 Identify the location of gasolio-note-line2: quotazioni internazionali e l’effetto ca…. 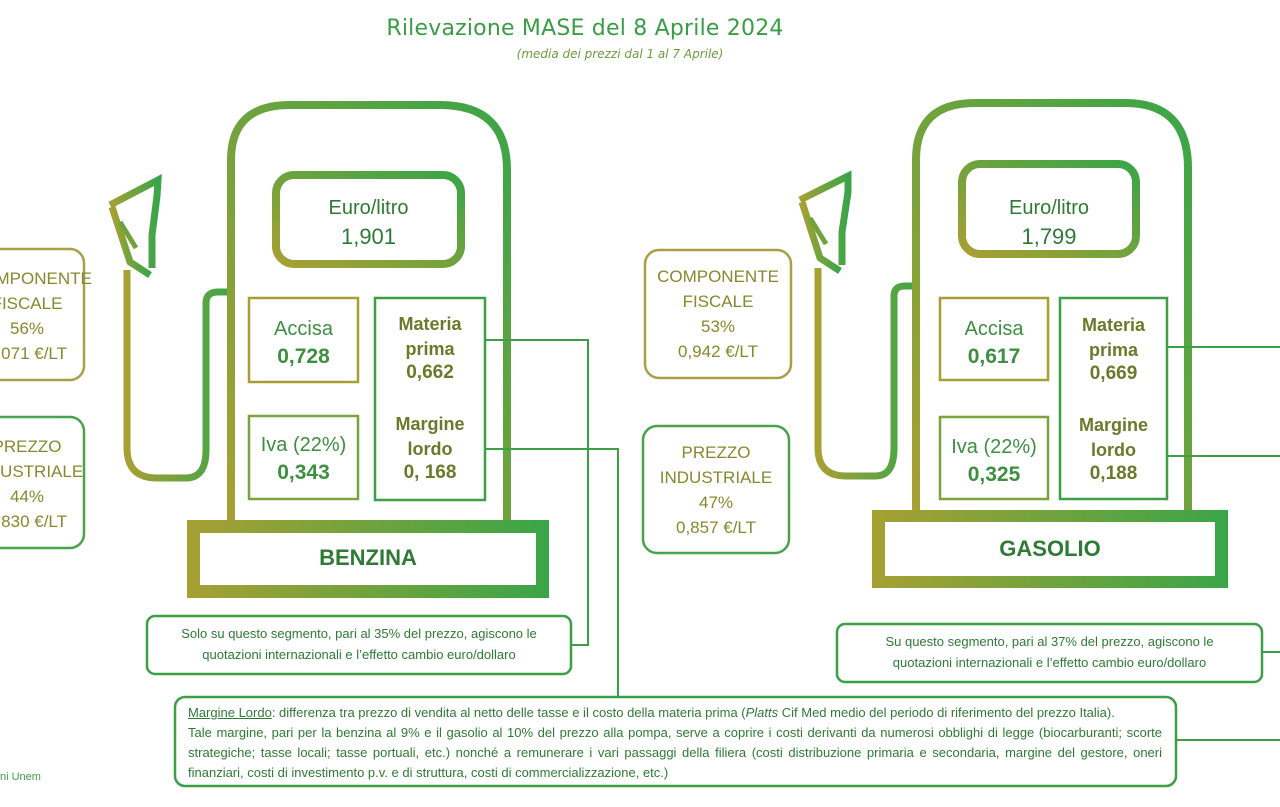
(1049, 662).